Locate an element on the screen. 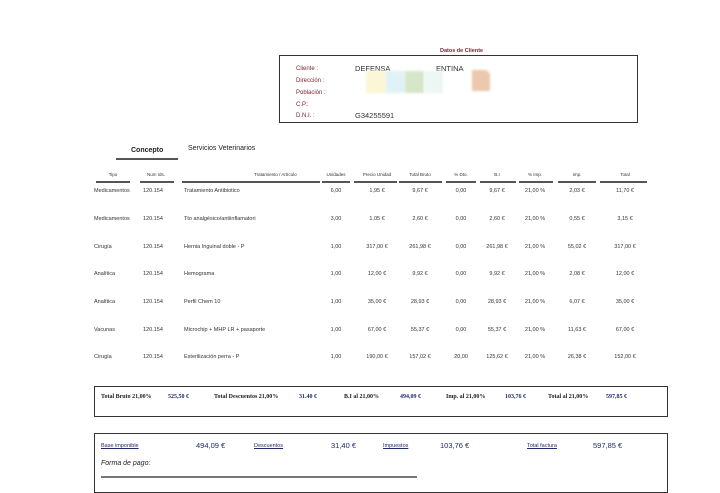  table-cell: Microchip + MHP LR + pasaporte is located at coordinates (225, 330).